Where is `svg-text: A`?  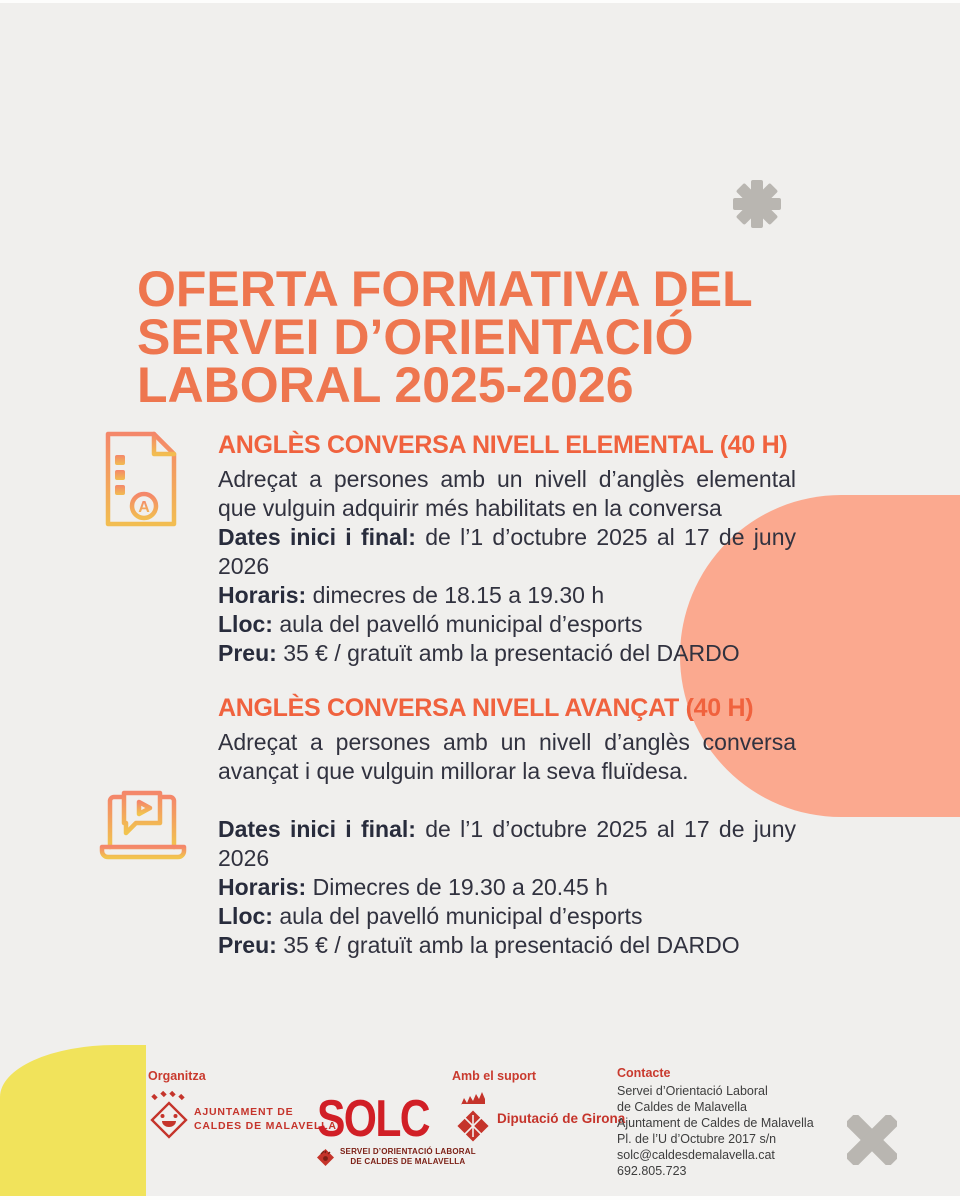 svg-text: A is located at coordinates (144, 507).